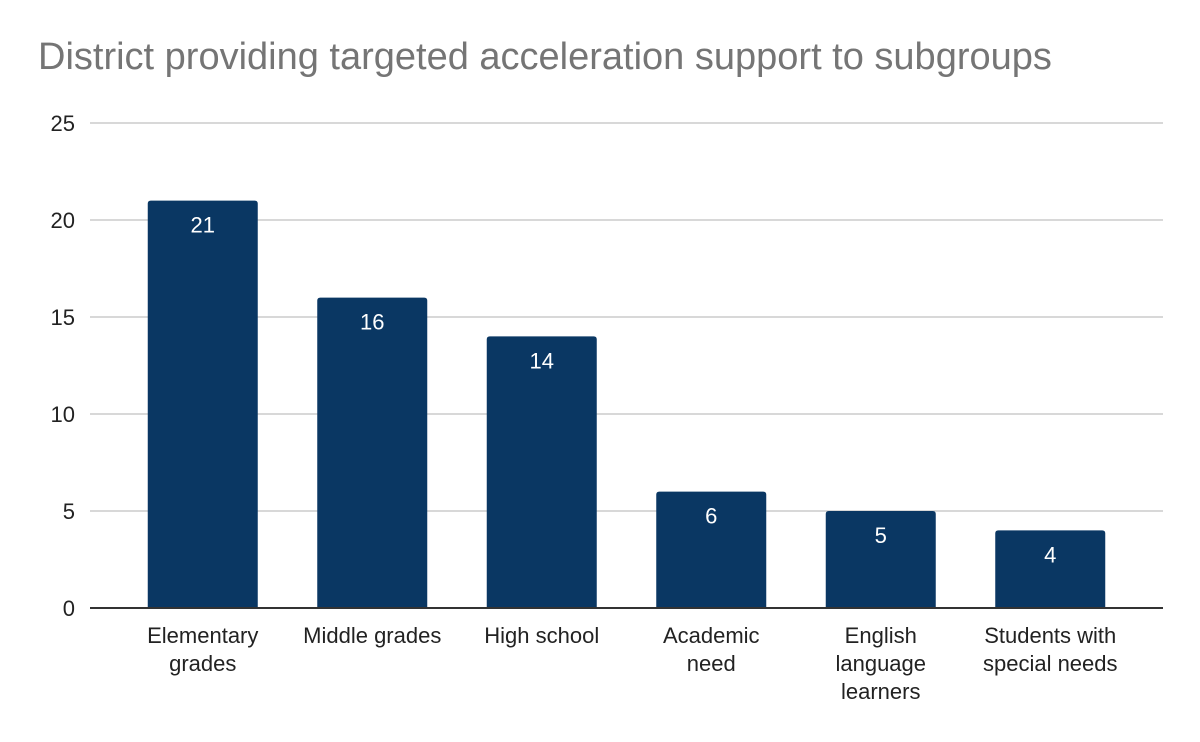 The width and height of the screenshot is (1200, 742). I want to click on x-tick-label-line: High school, so click(541, 635).